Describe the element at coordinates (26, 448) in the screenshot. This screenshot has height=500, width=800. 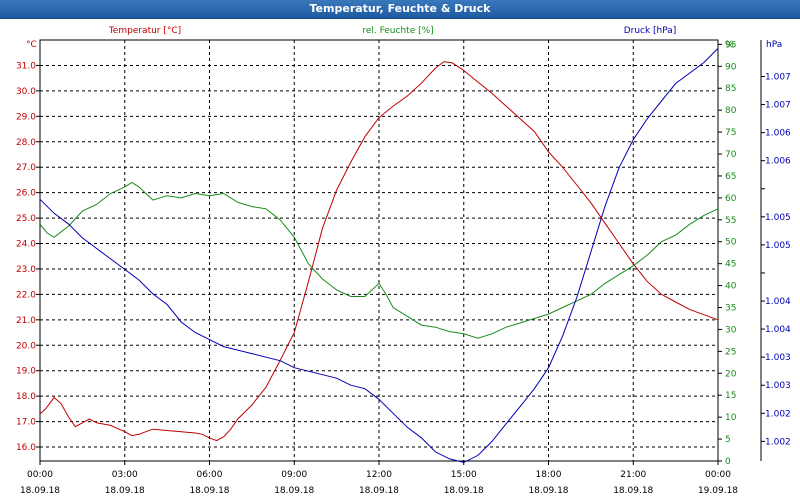
I see `temperature-tick-label: 16.0` at that location.